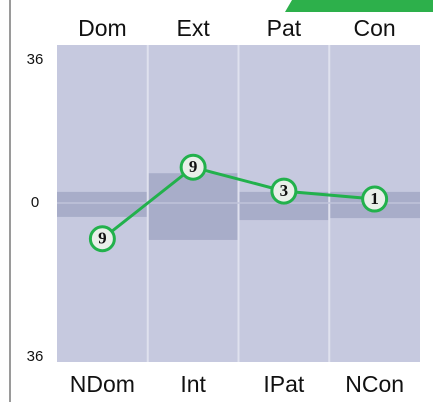  I want to click on bottom-category-label: NDom, so click(102, 384).